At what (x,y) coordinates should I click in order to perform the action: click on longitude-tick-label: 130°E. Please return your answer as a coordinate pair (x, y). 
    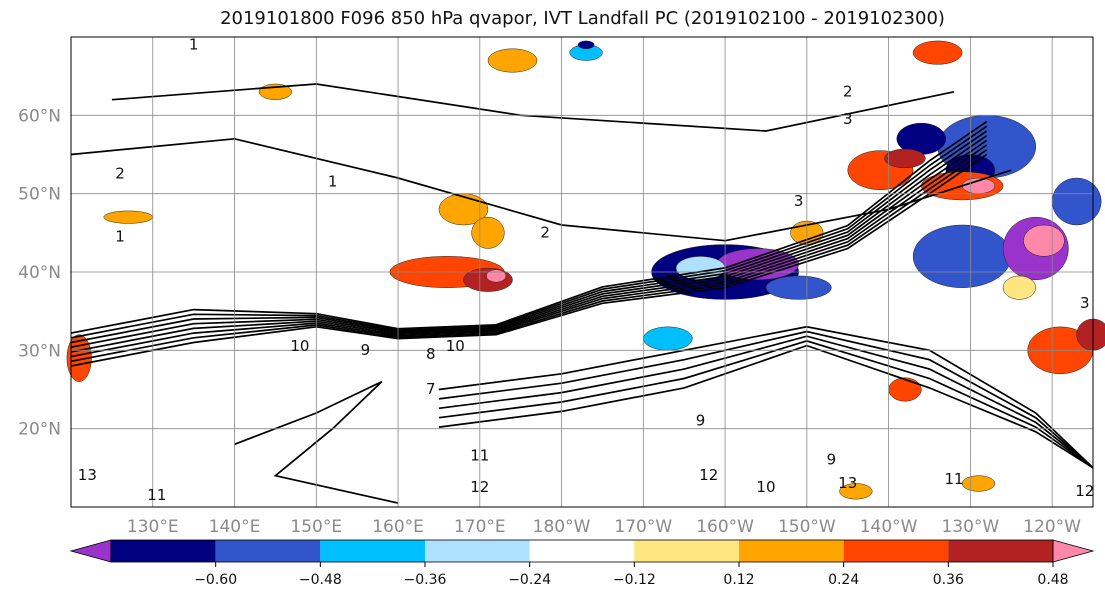
    Looking at the image, I should click on (153, 527).